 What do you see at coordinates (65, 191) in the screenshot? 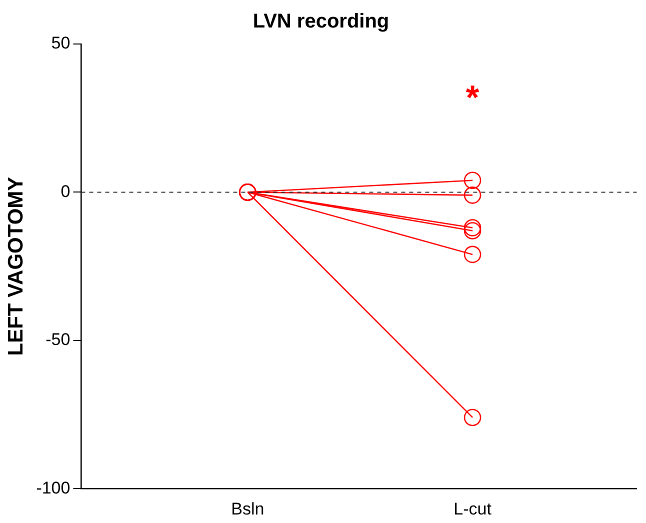
I see `y-tick-label: 0` at bounding box center [65, 191].